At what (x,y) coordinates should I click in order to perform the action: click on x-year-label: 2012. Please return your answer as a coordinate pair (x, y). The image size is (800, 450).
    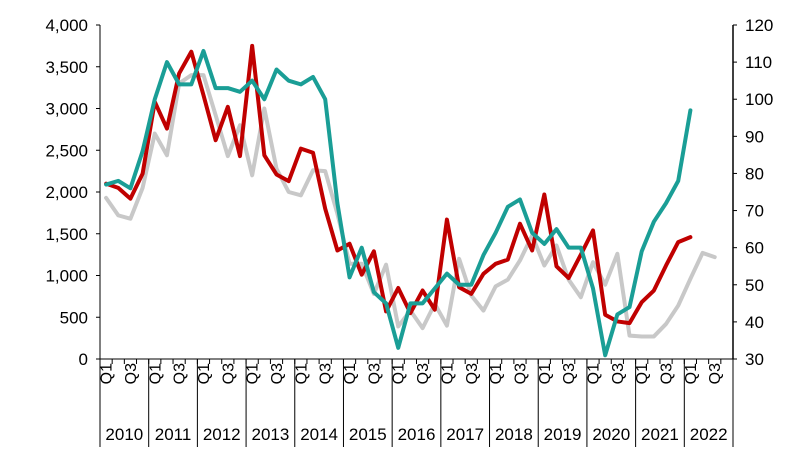
    Looking at the image, I should click on (222, 434).